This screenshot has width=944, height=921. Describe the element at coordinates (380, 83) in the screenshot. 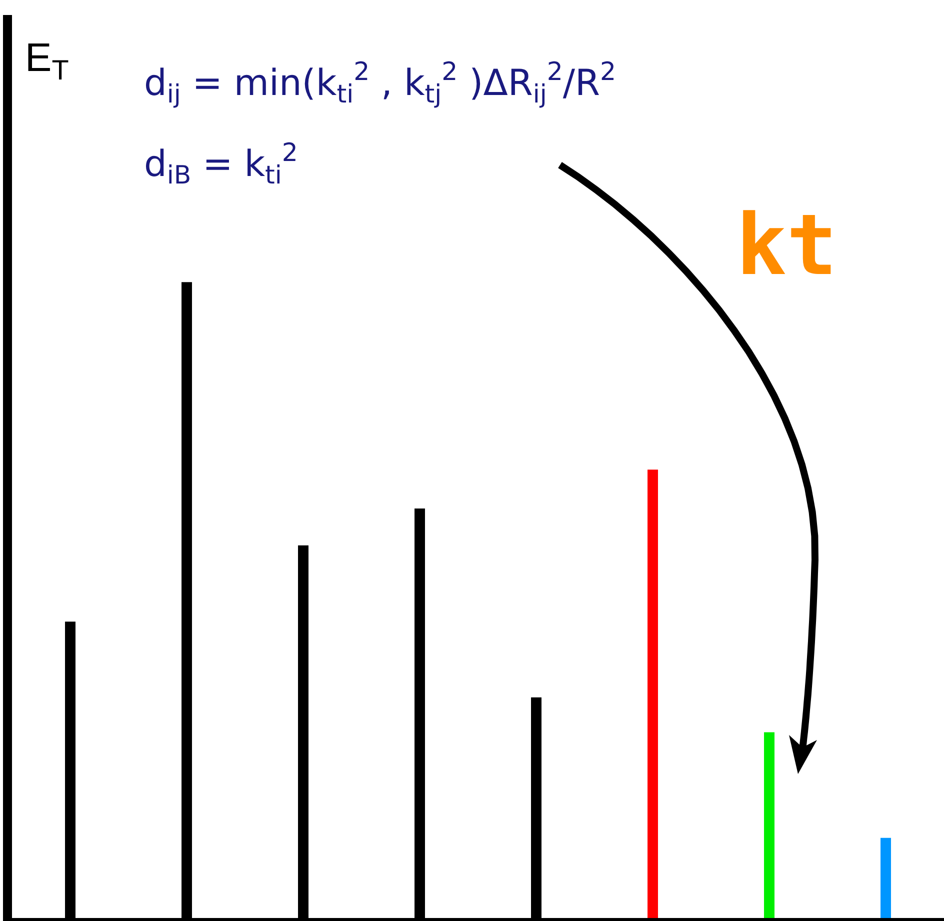

I see `text: d$_{ij}$ = min(k$_{ti}$$^{2}$ , k$_{tj}$$^{2}$ )ΔR$_{ij}$$^{2}$/R$^{2}$` at that location.